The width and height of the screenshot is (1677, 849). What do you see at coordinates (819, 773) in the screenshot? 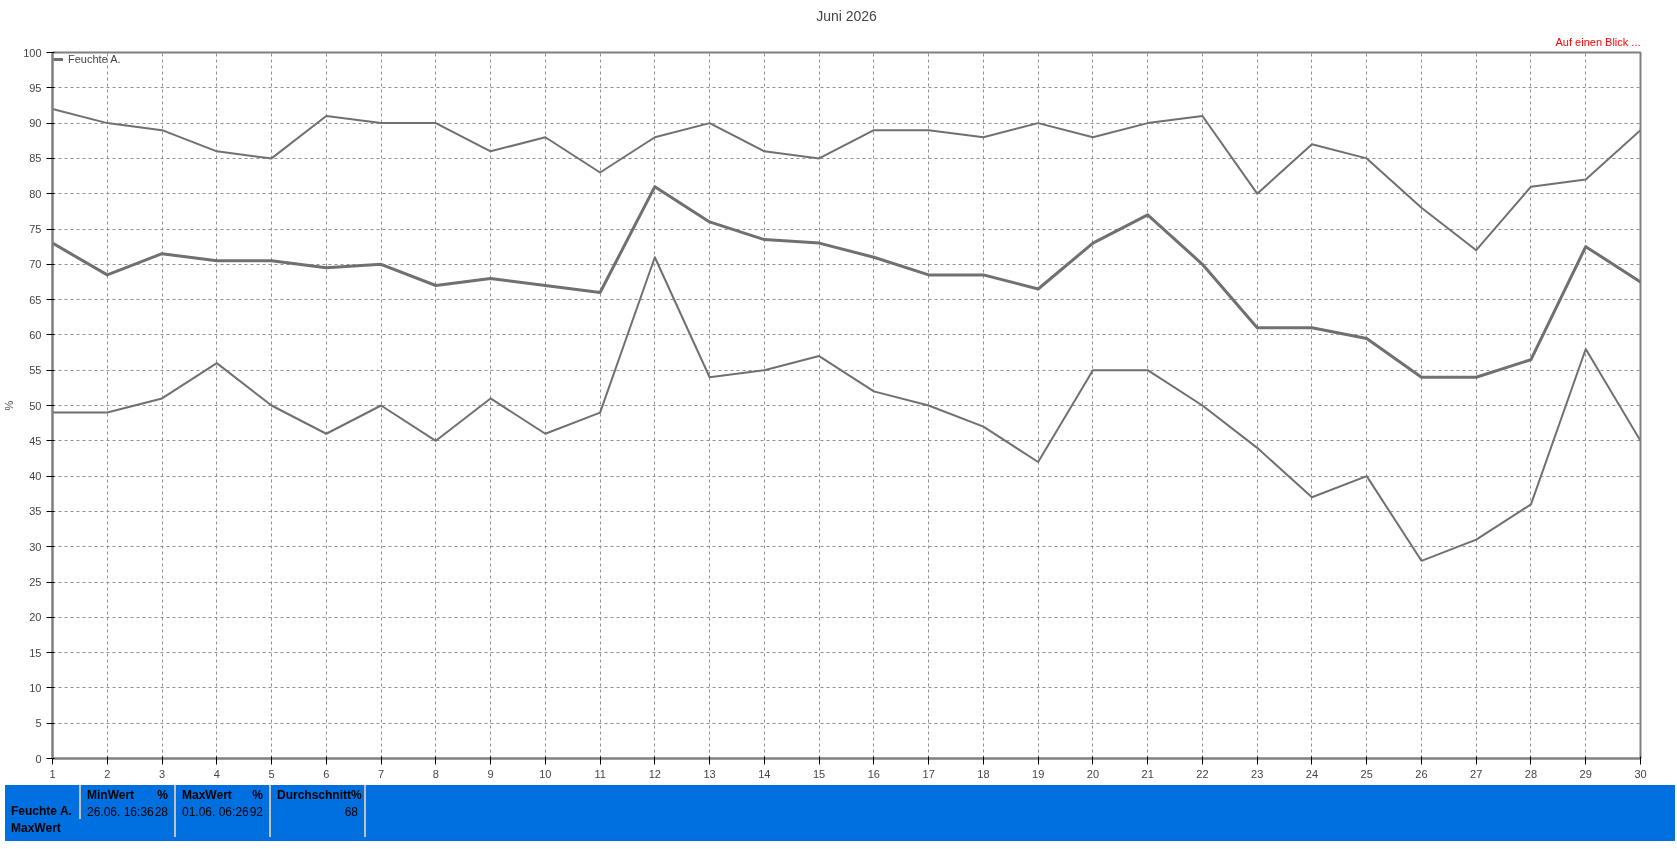
I see `x-tick-label: 15` at bounding box center [819, 773].